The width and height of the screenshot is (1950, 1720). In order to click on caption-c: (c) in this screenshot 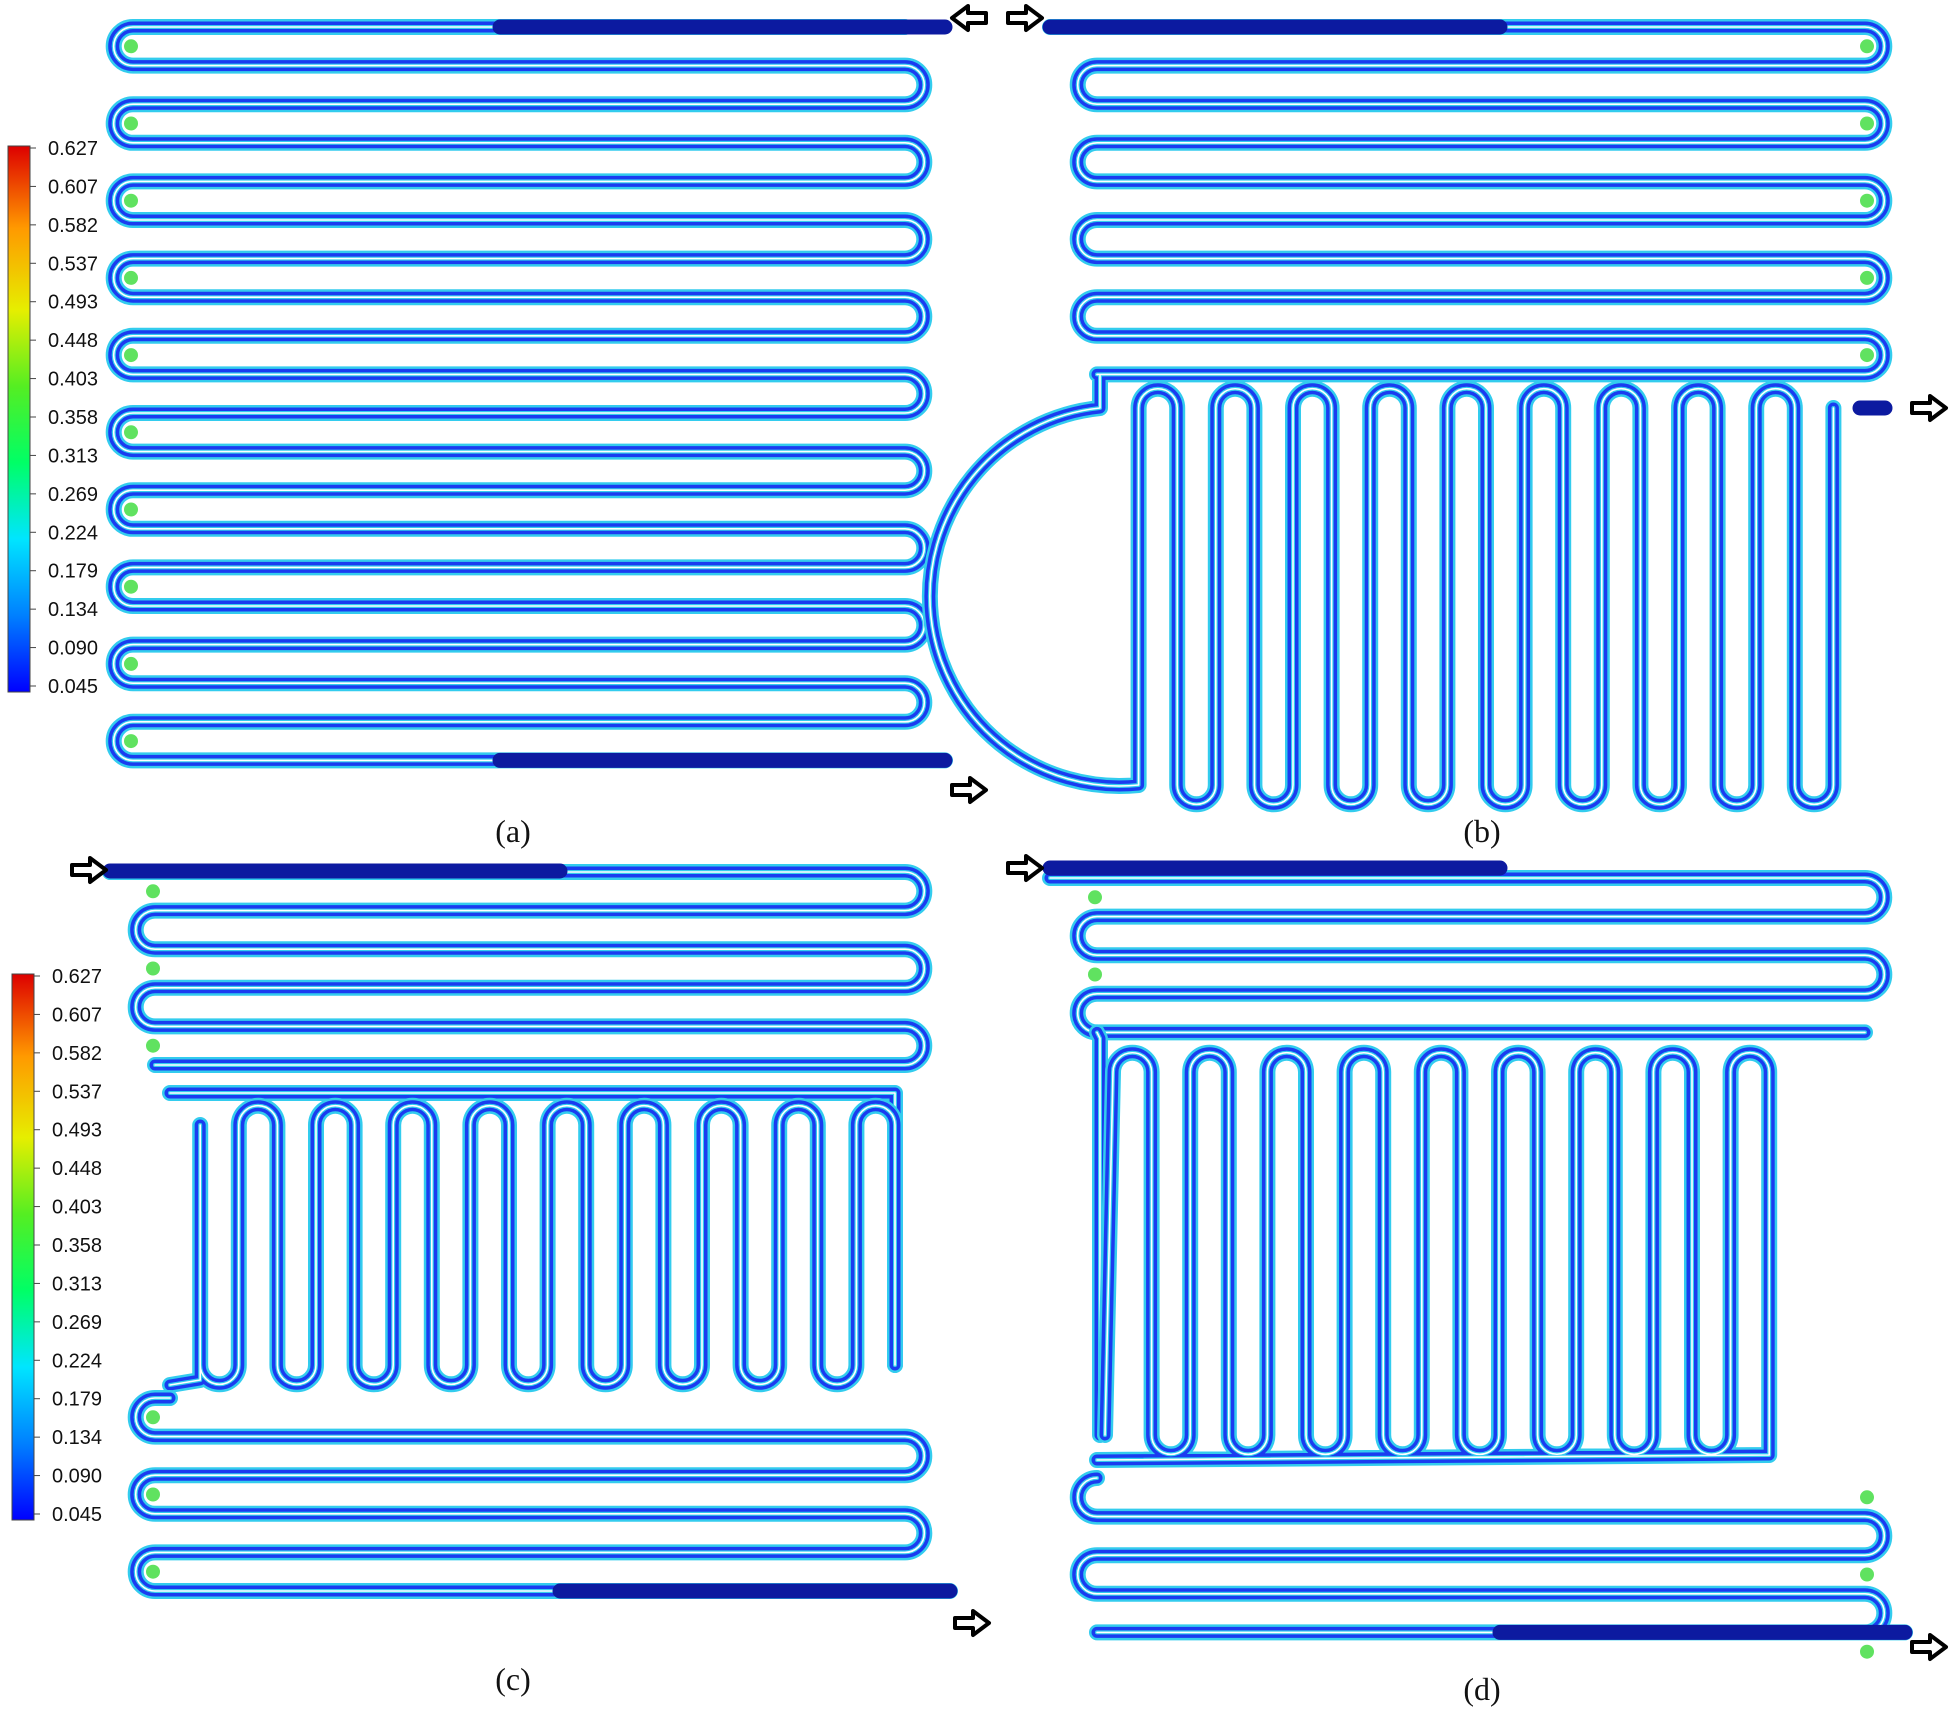, I will do `click(513, 1679)`.